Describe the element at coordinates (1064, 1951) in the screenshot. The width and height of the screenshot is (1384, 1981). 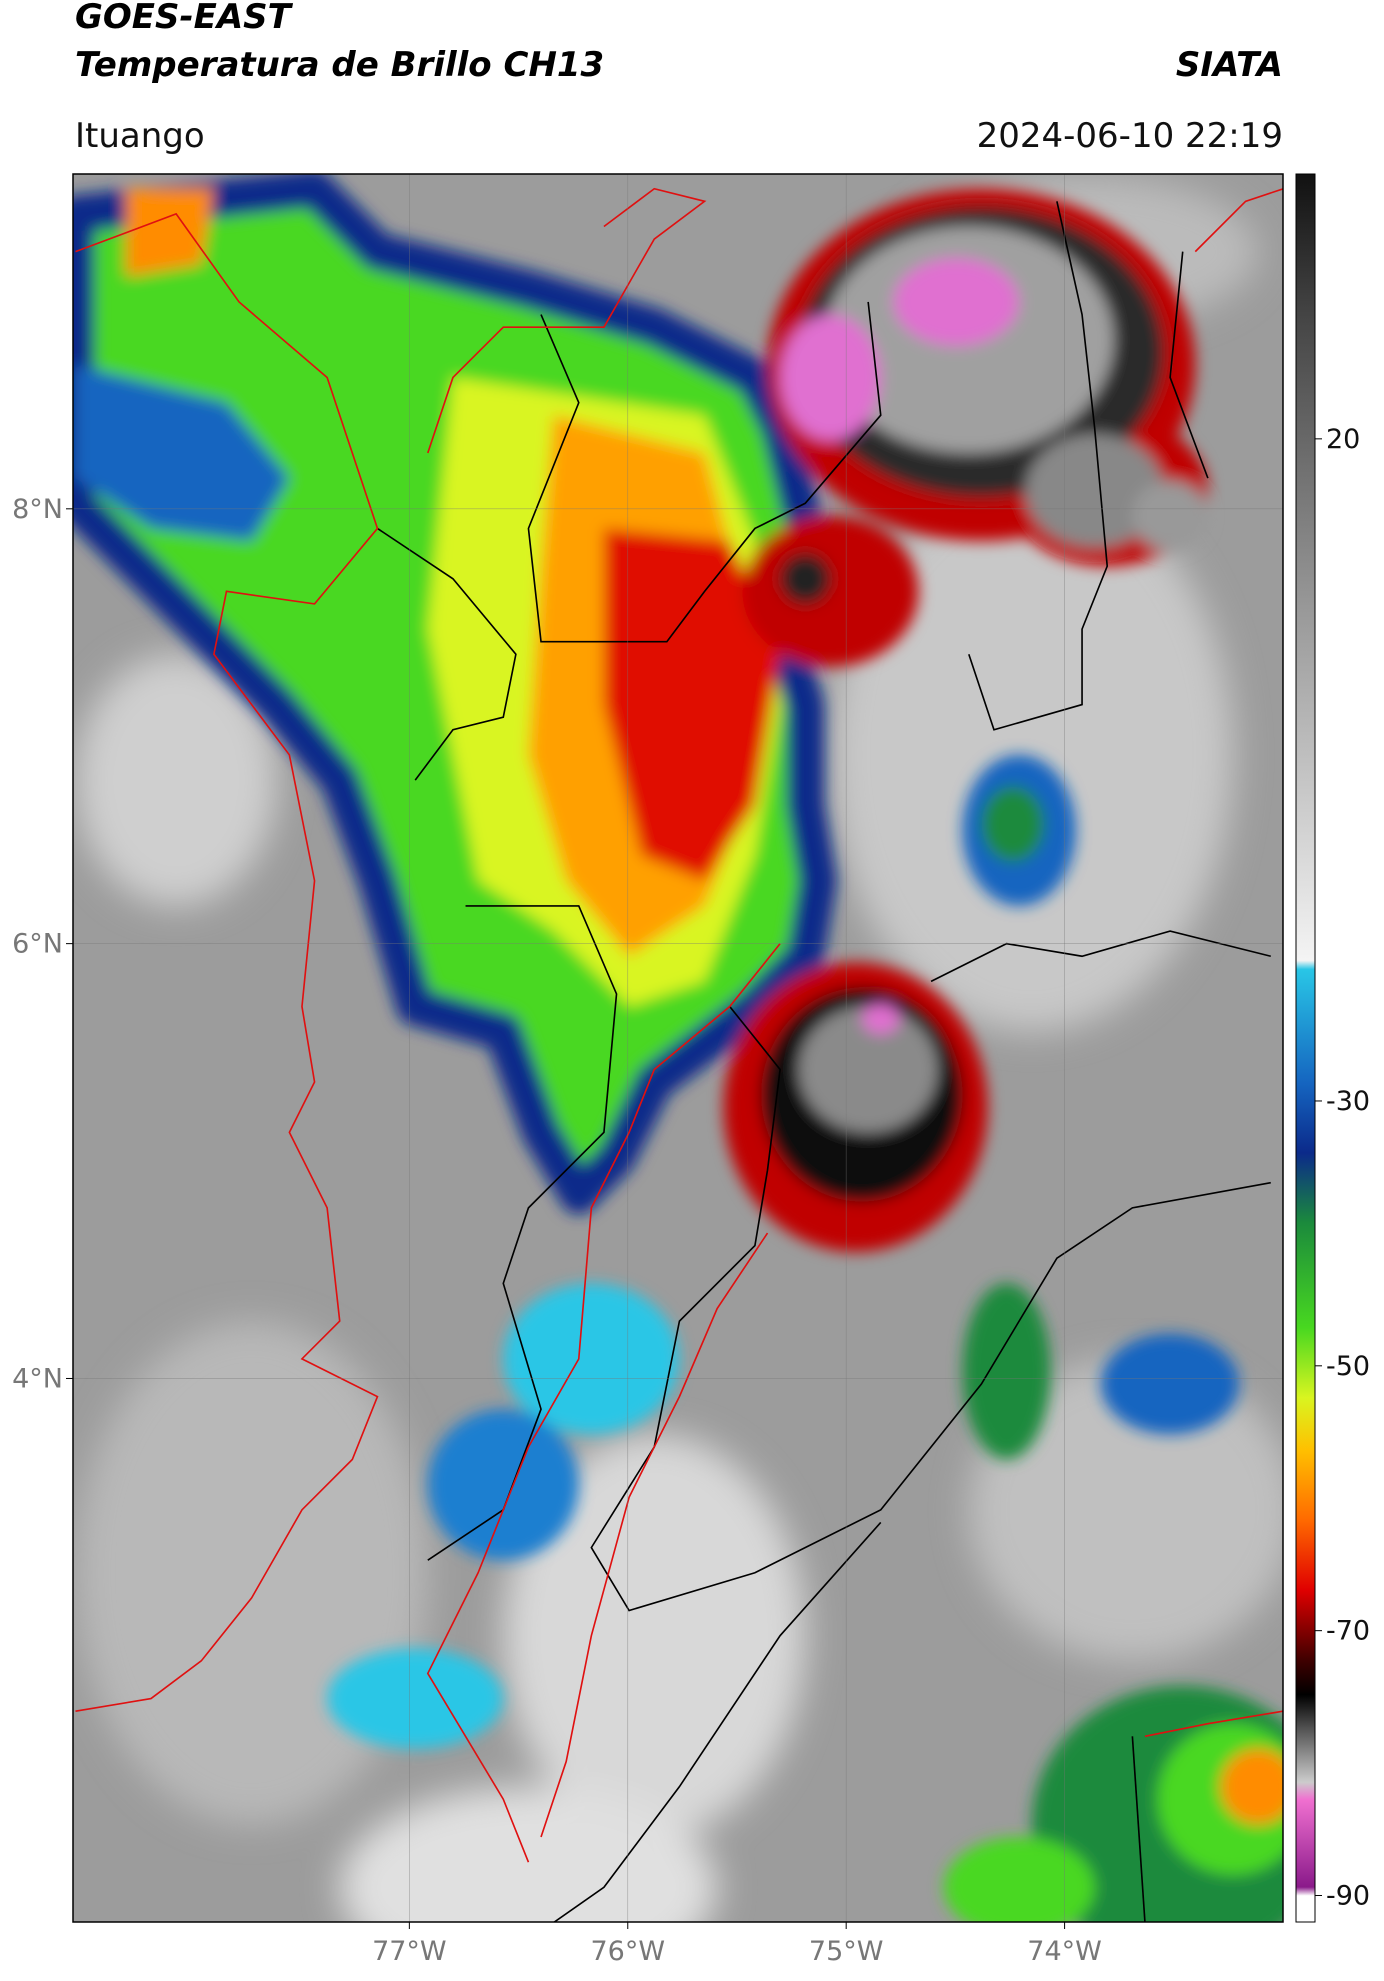
I see `lon-label: 74°W` at that location.